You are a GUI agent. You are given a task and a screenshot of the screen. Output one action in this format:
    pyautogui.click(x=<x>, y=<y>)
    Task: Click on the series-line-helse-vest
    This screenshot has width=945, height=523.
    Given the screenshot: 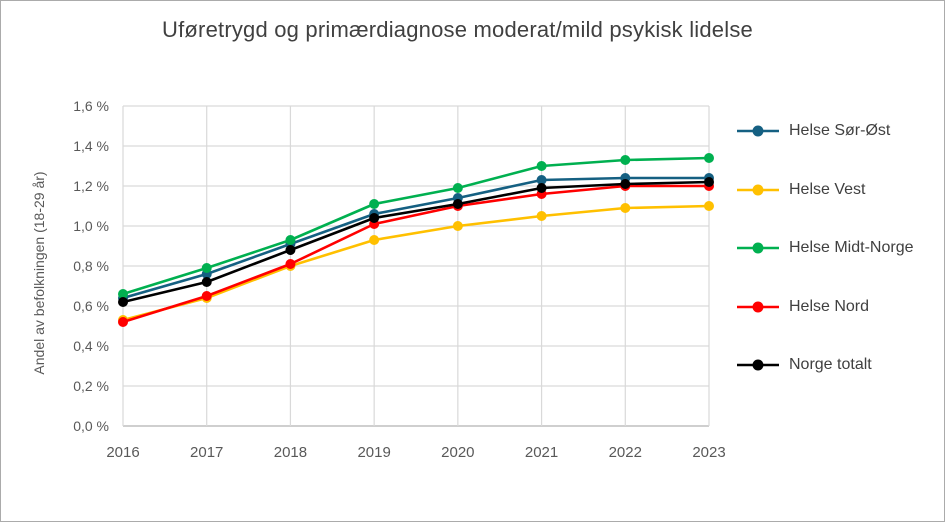 What is the action you would take?
    pyautogui.click(x=416, y=263)
    